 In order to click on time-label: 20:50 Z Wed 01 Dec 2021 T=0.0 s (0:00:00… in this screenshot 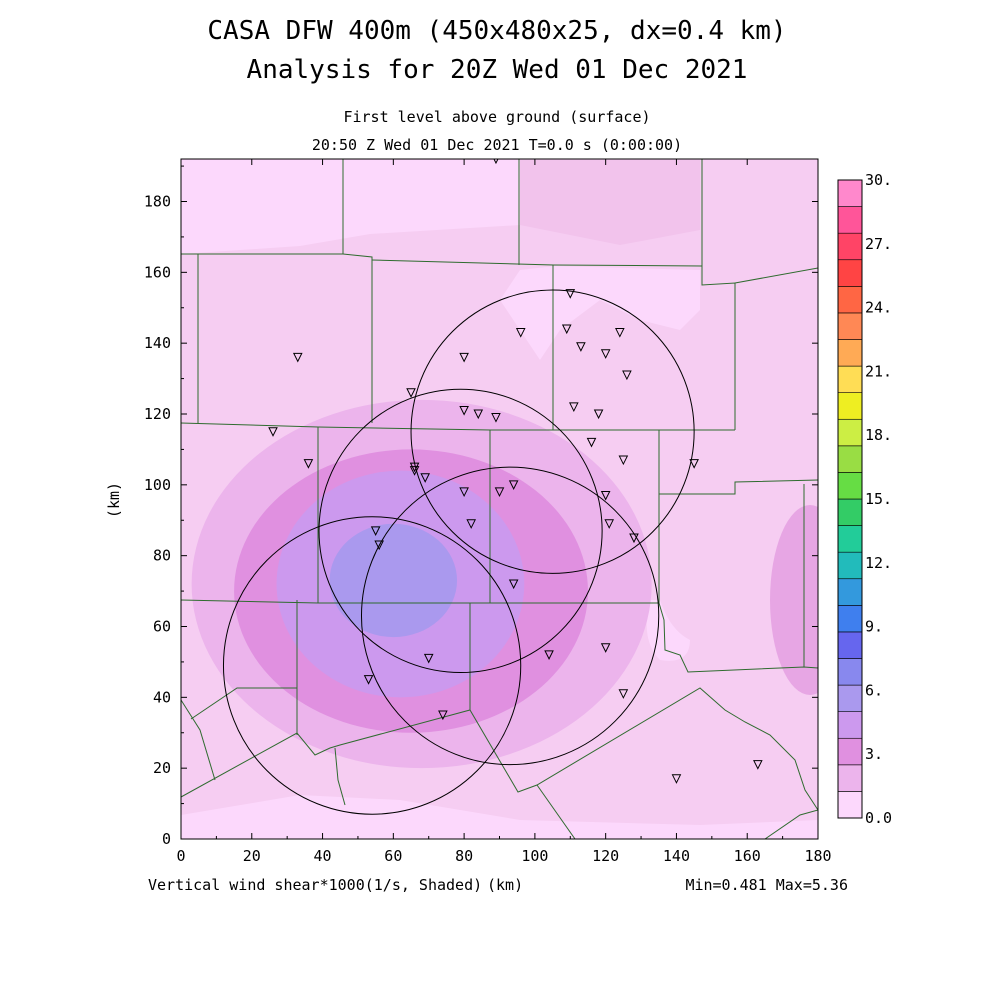, I will do `click(497, 145)`.